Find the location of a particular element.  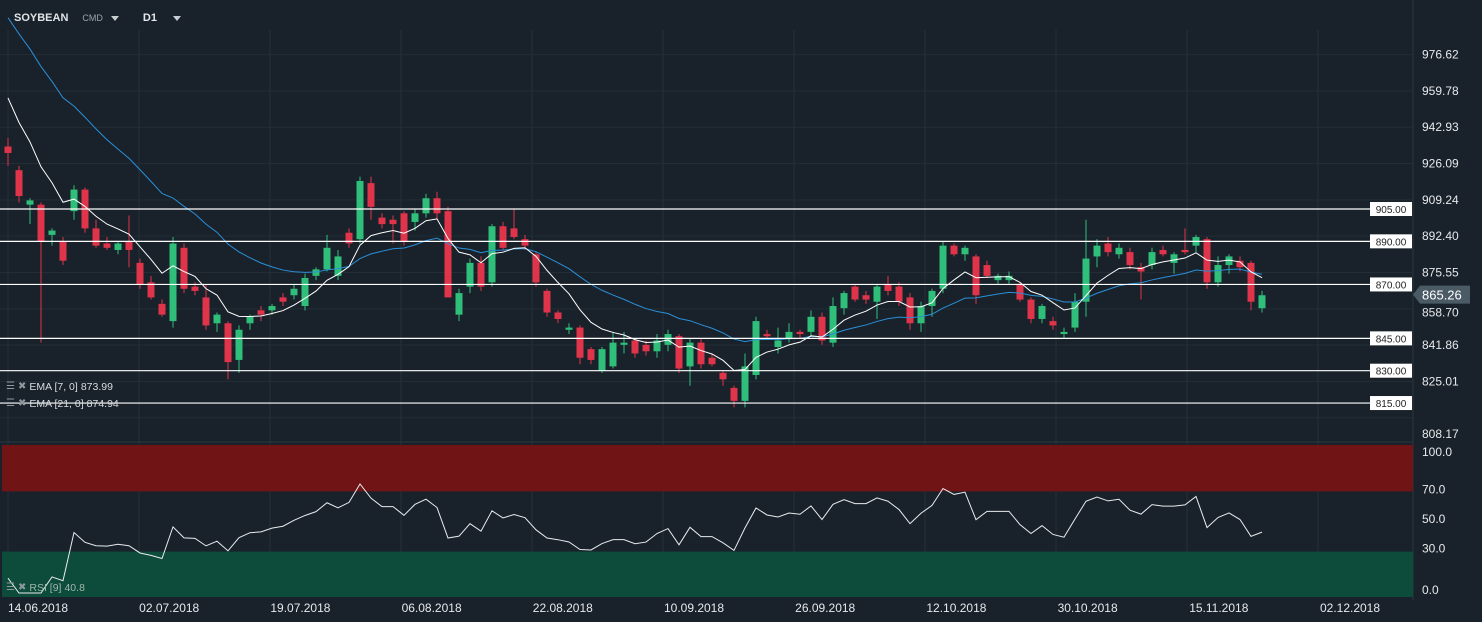

ema7-value: 873.99 is located at coordinates (96, 387).